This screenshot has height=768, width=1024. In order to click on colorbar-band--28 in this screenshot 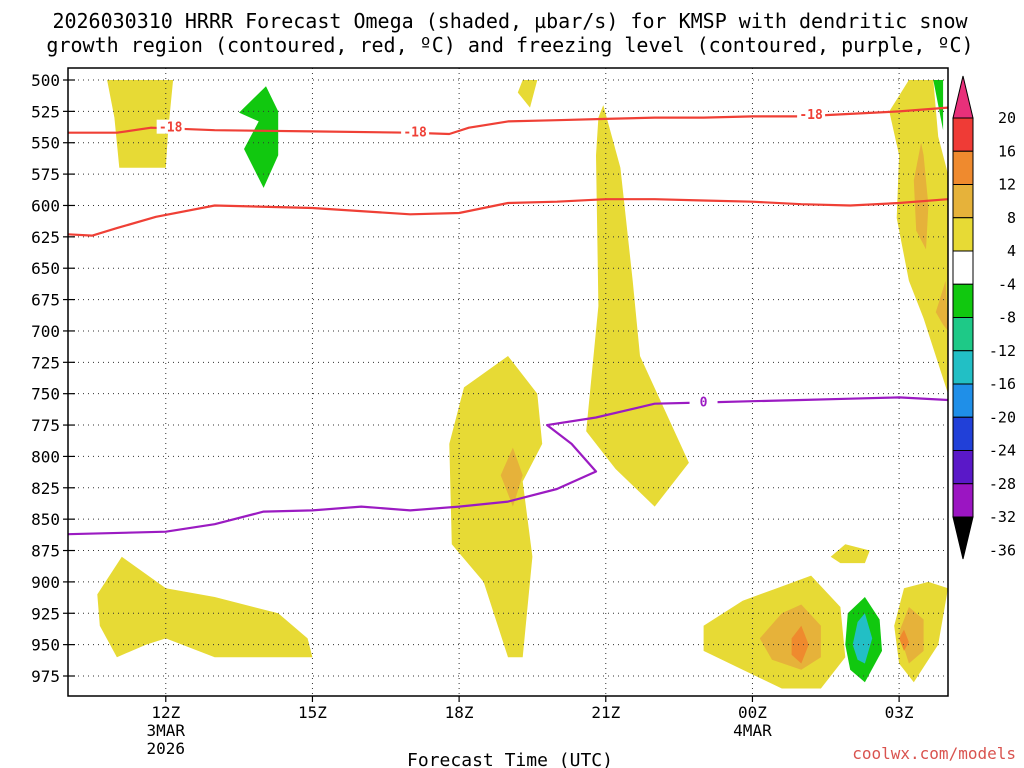, I will do `click(963, 467)`.